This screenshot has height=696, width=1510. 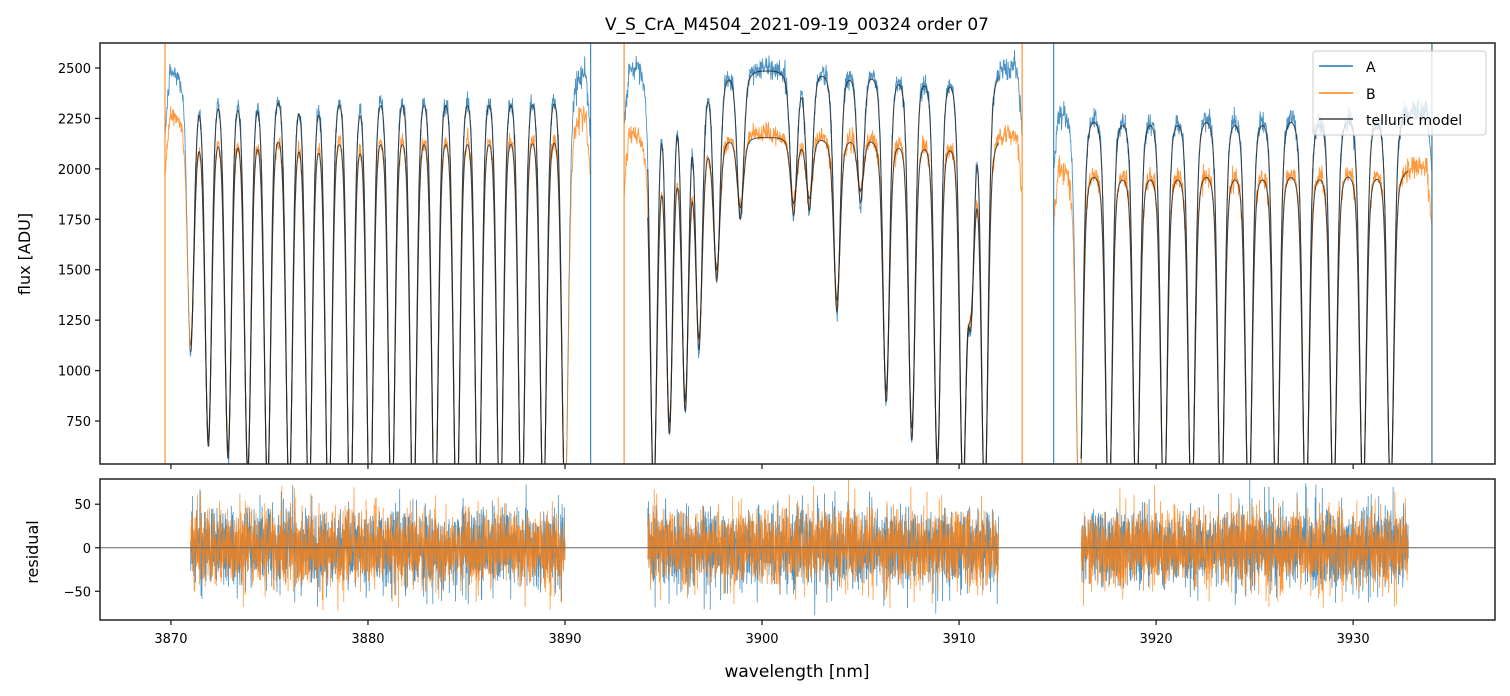 I want to click on residual-y-tick-label: −50, so click(x=77, y=592).